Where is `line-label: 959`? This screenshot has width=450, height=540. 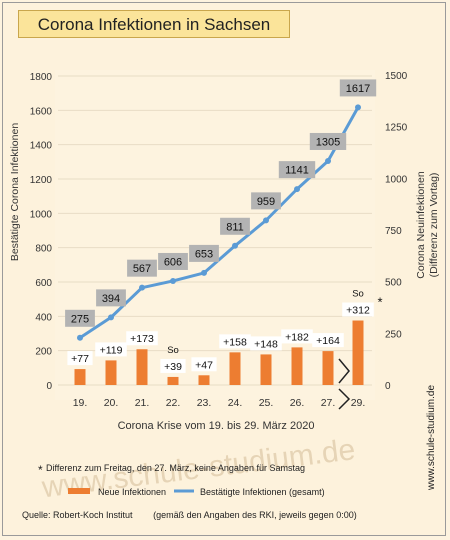 line-label: 959 is located at coordinates (266, 202).